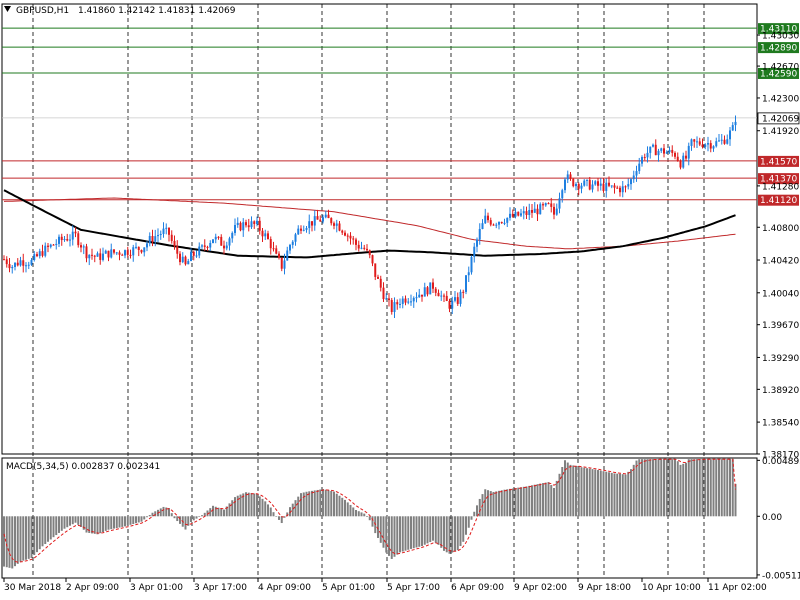 The height and width of the screenshot is (600, 800). Describe the element at coordinates (7, 9) in the screenshot. I see `triangle-down-icon` at that location.